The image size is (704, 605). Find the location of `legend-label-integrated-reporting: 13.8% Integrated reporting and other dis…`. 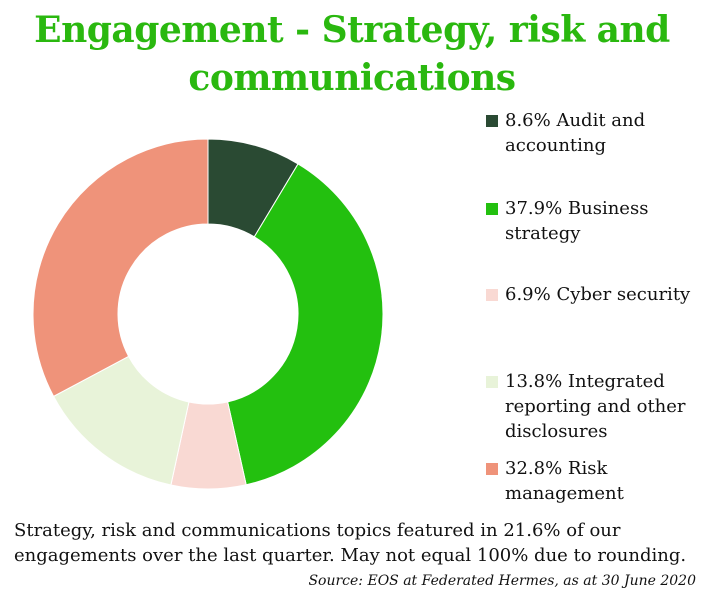

legend-label-integrated-reporting: 13.8% Integrated reporting and other dis… is located at coordinates (595, 406).